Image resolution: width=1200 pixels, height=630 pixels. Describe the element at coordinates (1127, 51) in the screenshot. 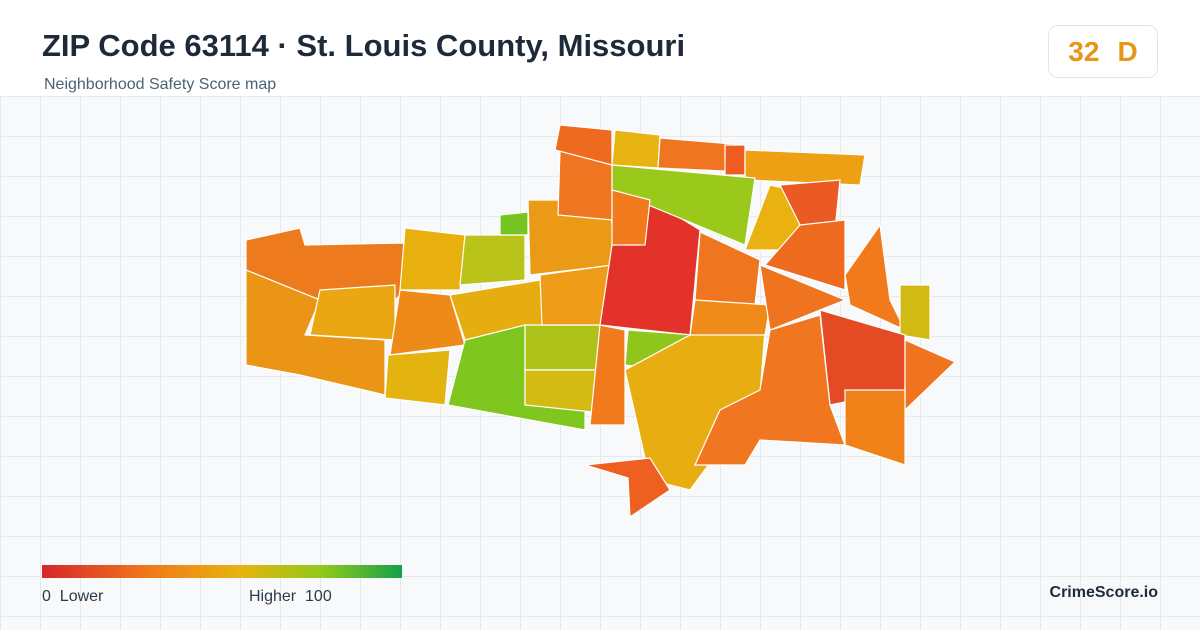

I see `score-grade: D` at that location.